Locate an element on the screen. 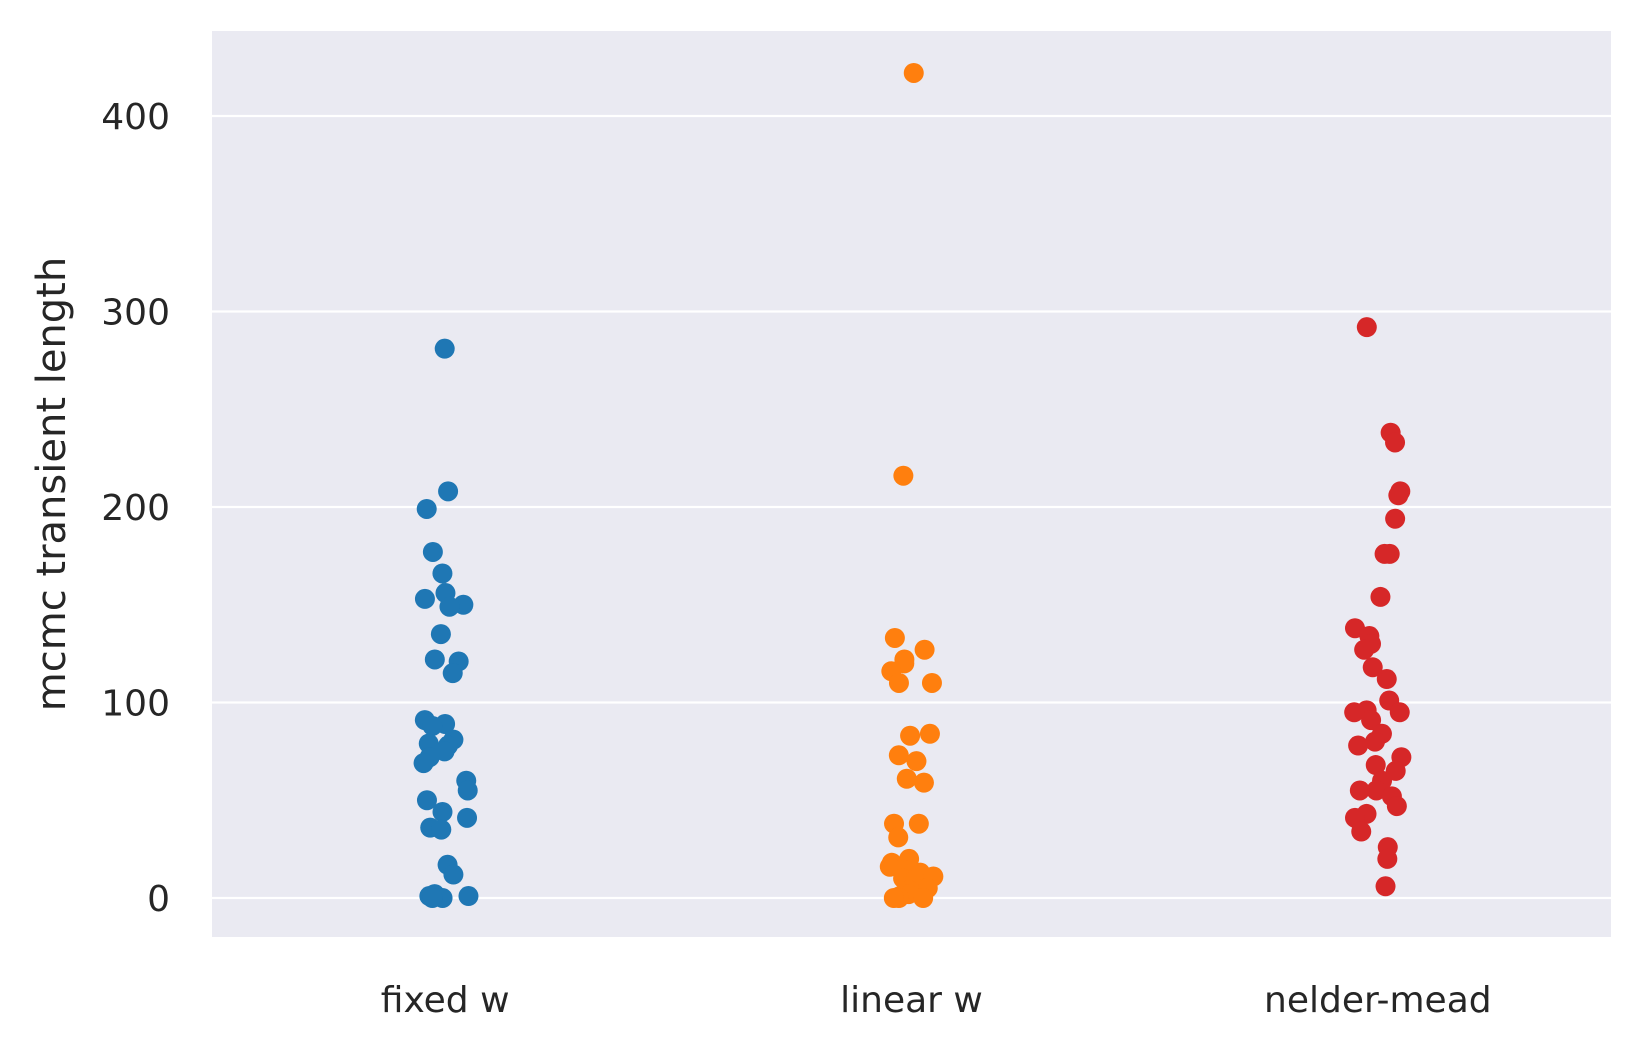 The height and width of the screenshot is (1046, 1634). x-tick-label: nelder-mead is located at coordinates (1378, 1000).